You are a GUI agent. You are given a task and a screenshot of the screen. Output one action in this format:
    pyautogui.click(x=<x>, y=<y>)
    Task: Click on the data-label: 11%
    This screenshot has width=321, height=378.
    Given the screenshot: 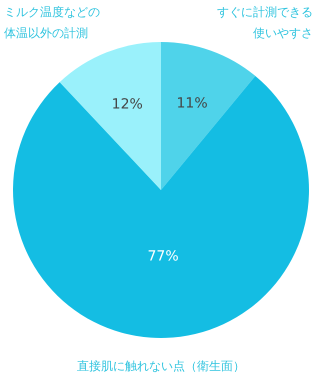 What is the action you would take?
    pyautogui.click(x=192, y=104)
    